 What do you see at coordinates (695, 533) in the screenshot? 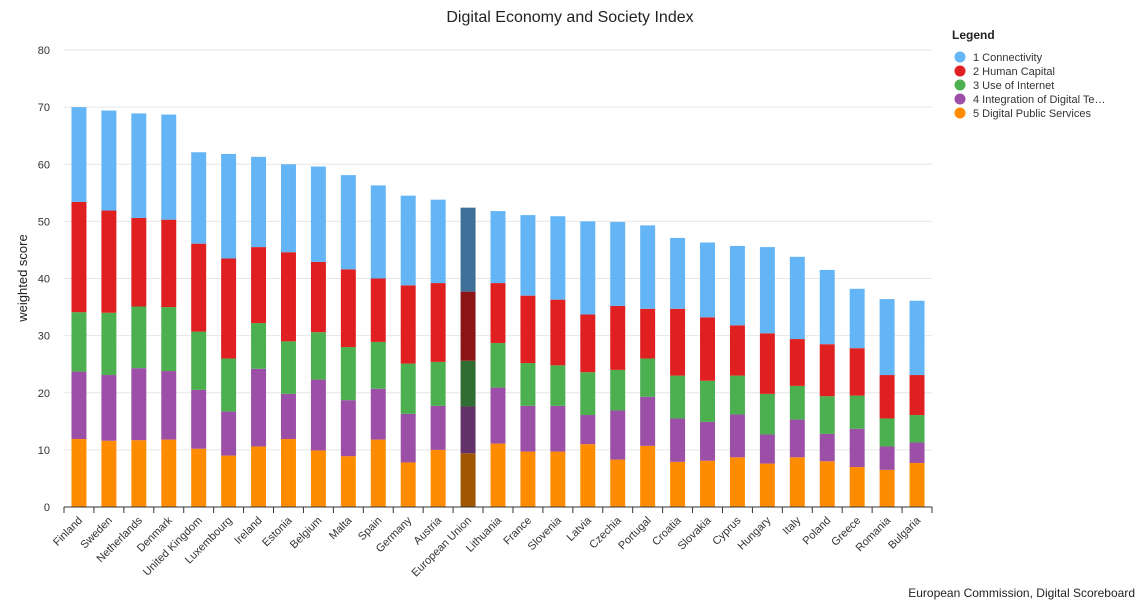
I see `x-tick-label: Slovakia` at bounding box center [695, 533].